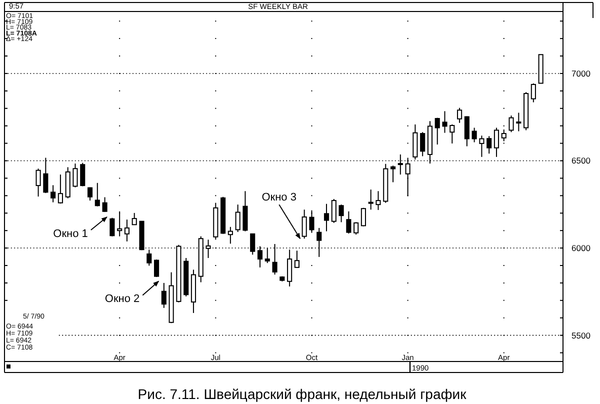  What do you see at coordinates (303, 394) in the screenshot?
I see `text: Рис. 7.11. Швейцарский франк, недельный график` at bounding box center [303, 394].